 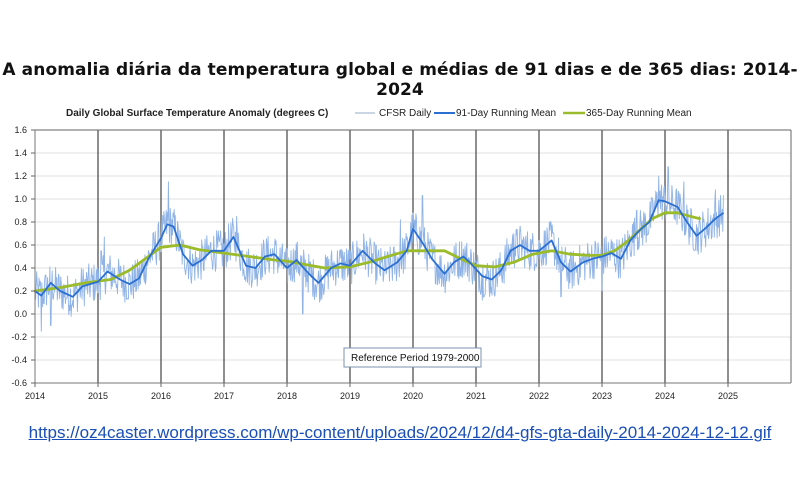 I want to click on reference-period-annotation: Reference Period 1979-2000, so click(x=412, y=357).